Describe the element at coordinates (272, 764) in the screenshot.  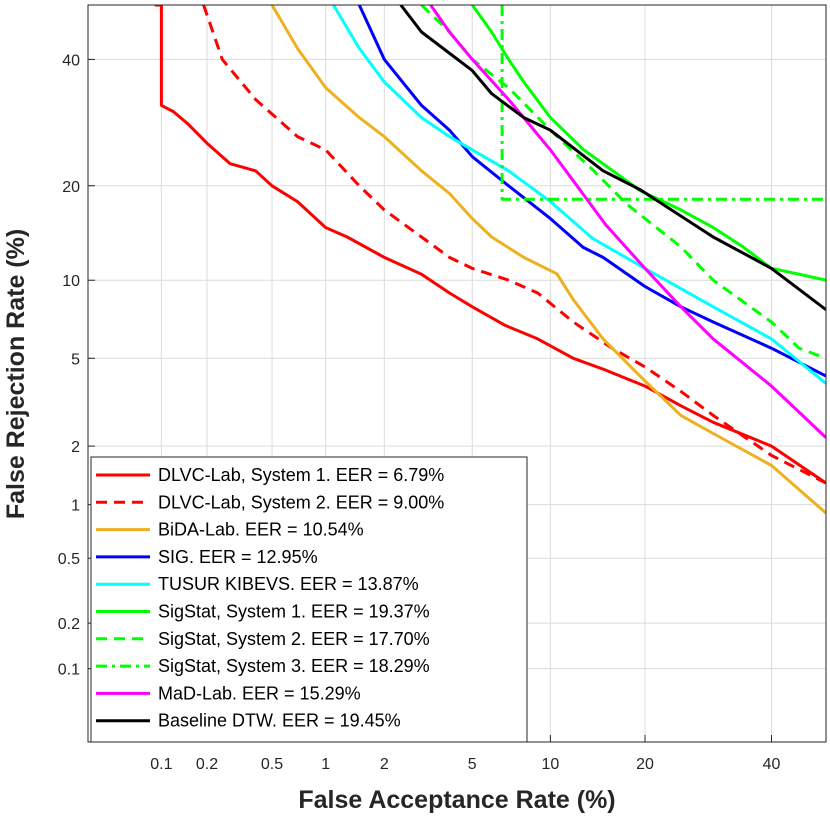
I see `x-tick-label: 0.5` at that location.